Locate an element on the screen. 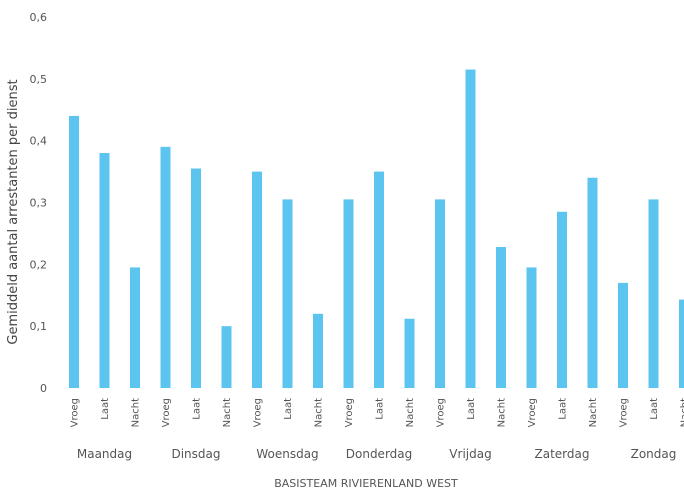 This screenshot has height=491, width=684. y-tick-label: 0,2 is located at coordinates (39, 264).